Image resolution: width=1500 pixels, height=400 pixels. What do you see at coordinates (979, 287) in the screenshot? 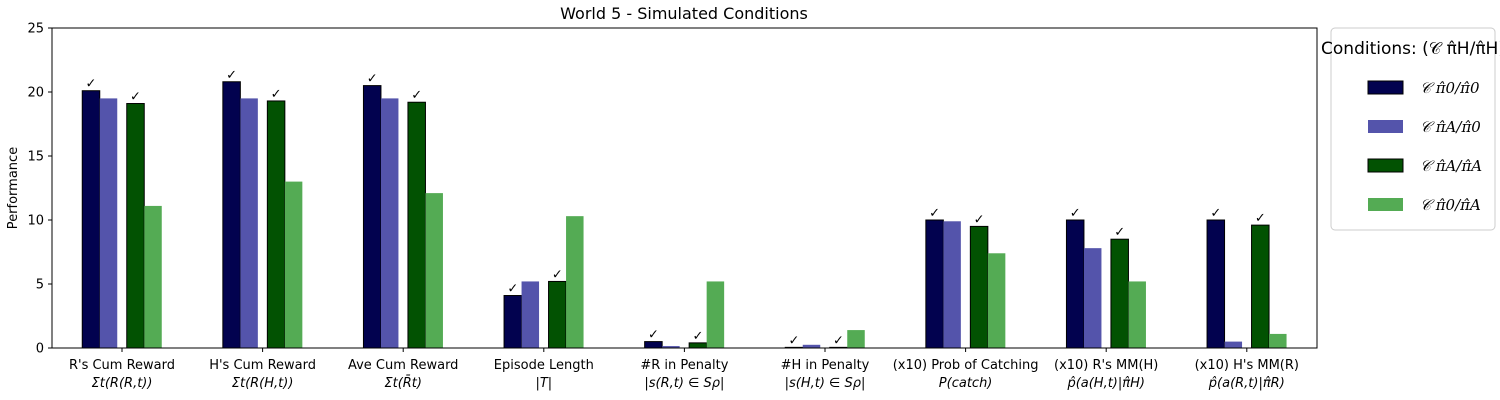
I see `bar-s2-c6` at bounding box center [979, 287].